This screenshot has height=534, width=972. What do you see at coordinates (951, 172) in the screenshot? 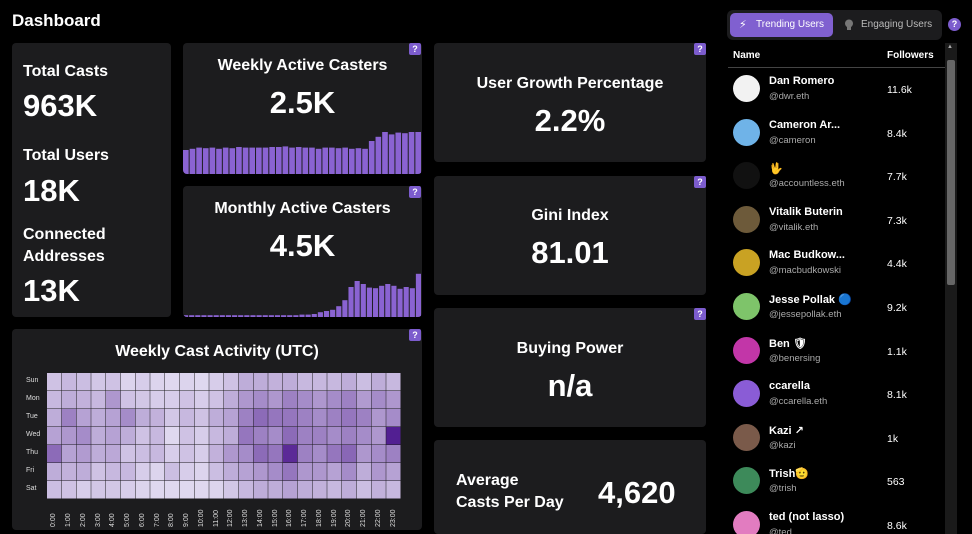
I see `scrollbar-thumb` at bounding box center [951, 172].